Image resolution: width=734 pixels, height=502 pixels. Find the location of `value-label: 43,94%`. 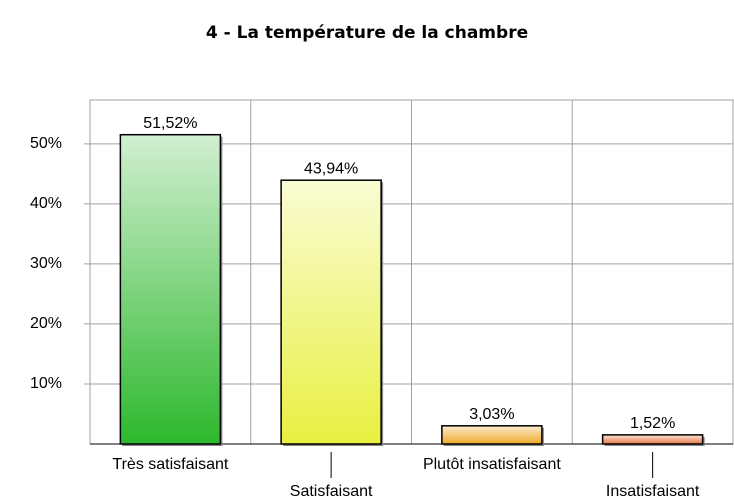

value-label: 43,94% is located at coordinates (331, 168).